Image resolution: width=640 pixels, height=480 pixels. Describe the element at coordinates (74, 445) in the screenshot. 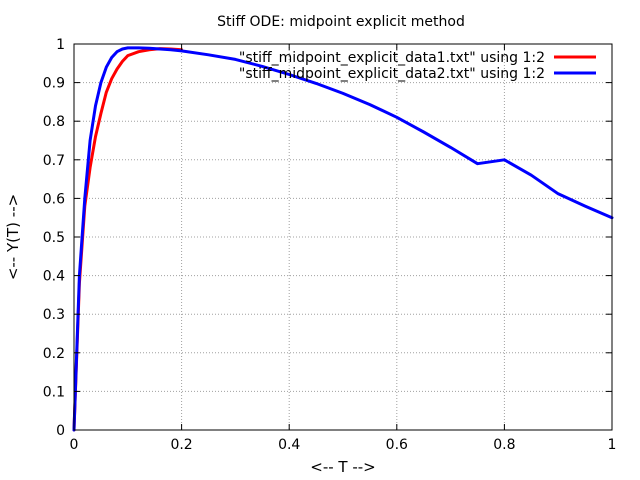

I see `x-tick-label: 0` at that location.